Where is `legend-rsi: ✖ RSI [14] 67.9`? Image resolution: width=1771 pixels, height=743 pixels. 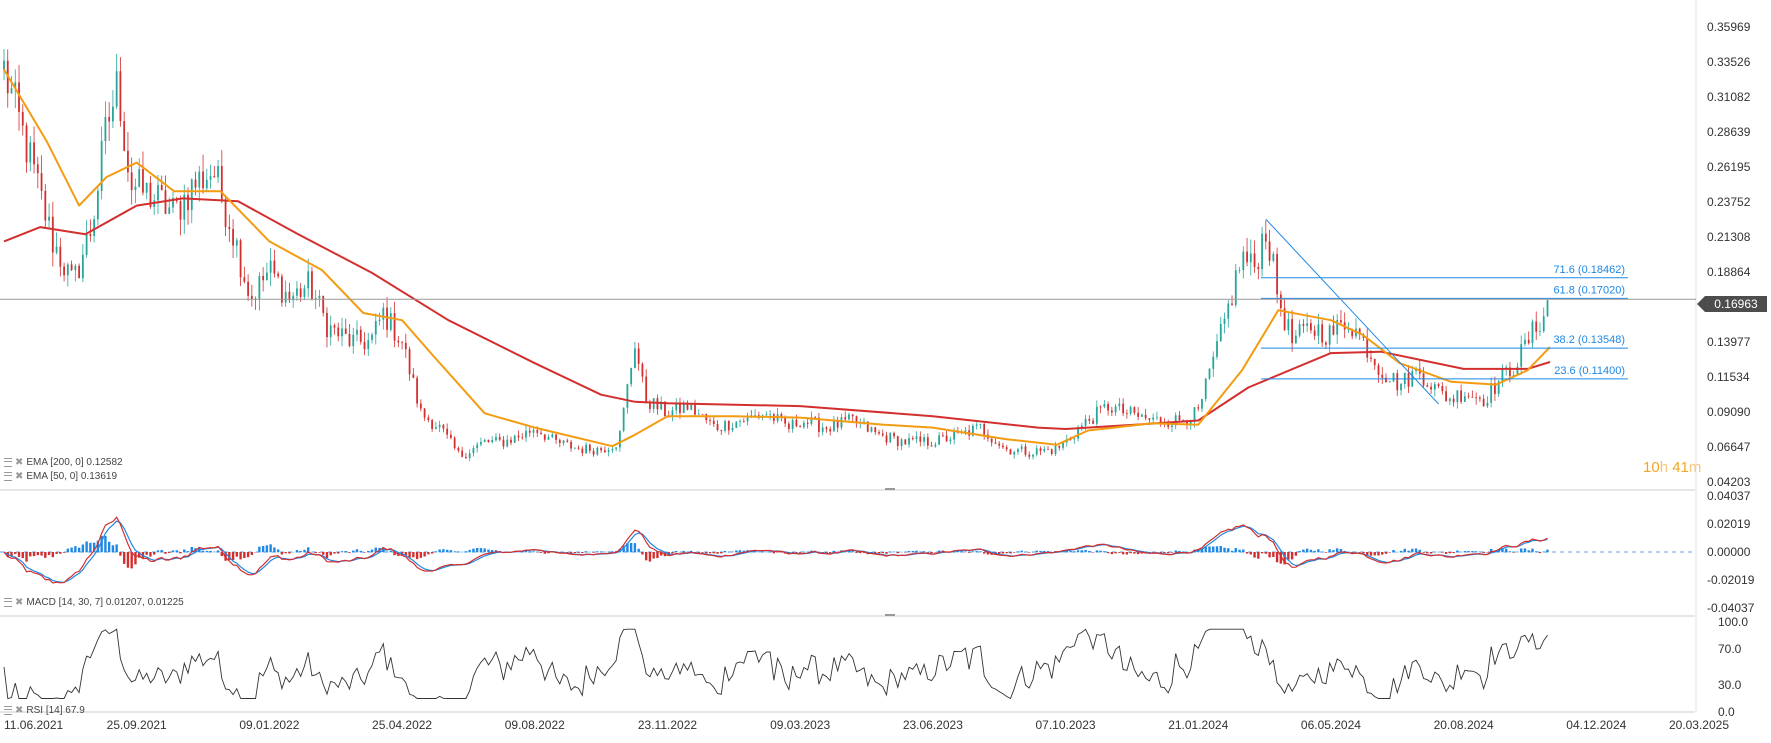 legend-rsi: ✖ RSI [14] 67.9 is located at coordinates (44, 710).